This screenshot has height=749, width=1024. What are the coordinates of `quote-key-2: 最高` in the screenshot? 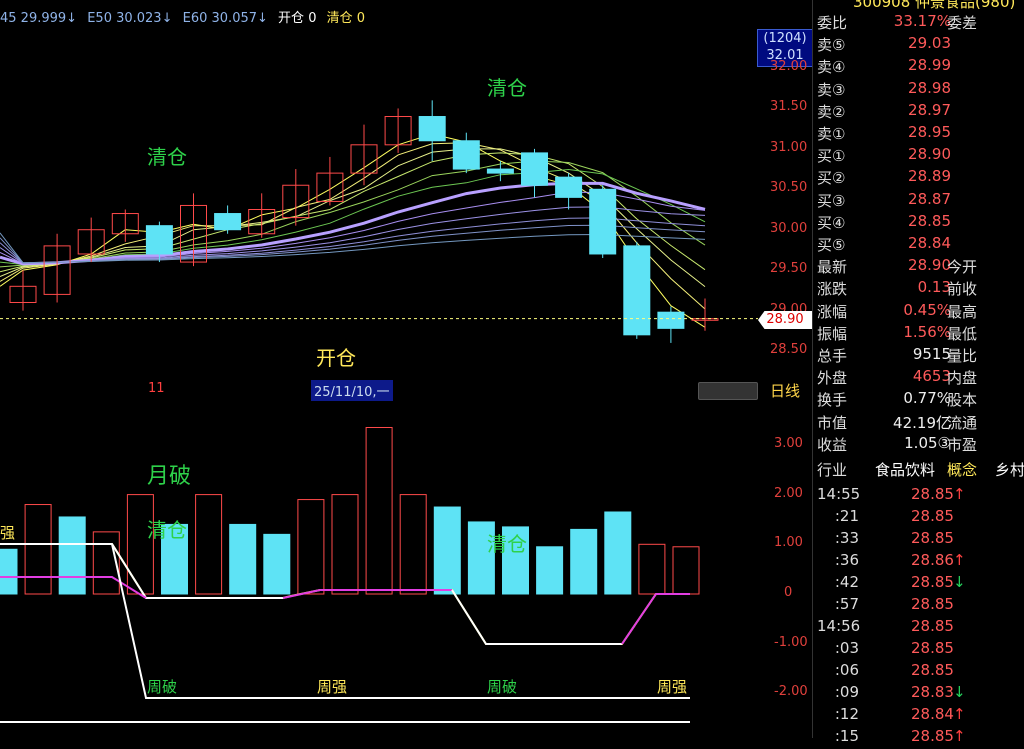 It's located at (962, 311).